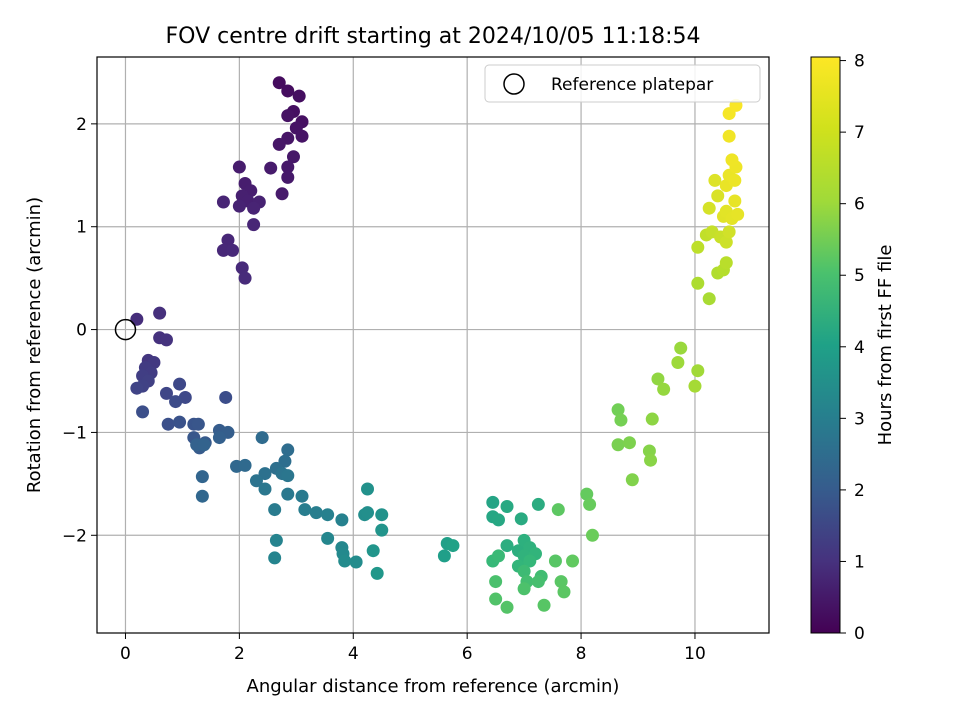  What do you see at coordinates (859, 348) in the screenshot?
I see `colorbar-tick-label: 4` at bounding box center [859, 348].